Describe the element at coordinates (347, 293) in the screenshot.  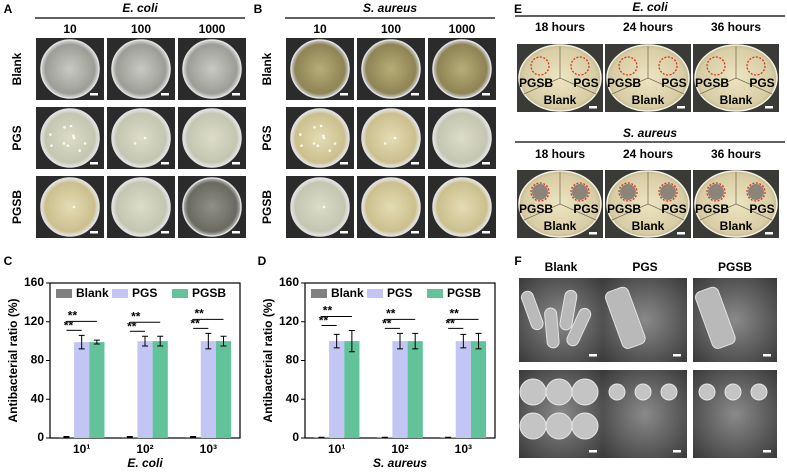
I see `legend-label: Blank` at that location.